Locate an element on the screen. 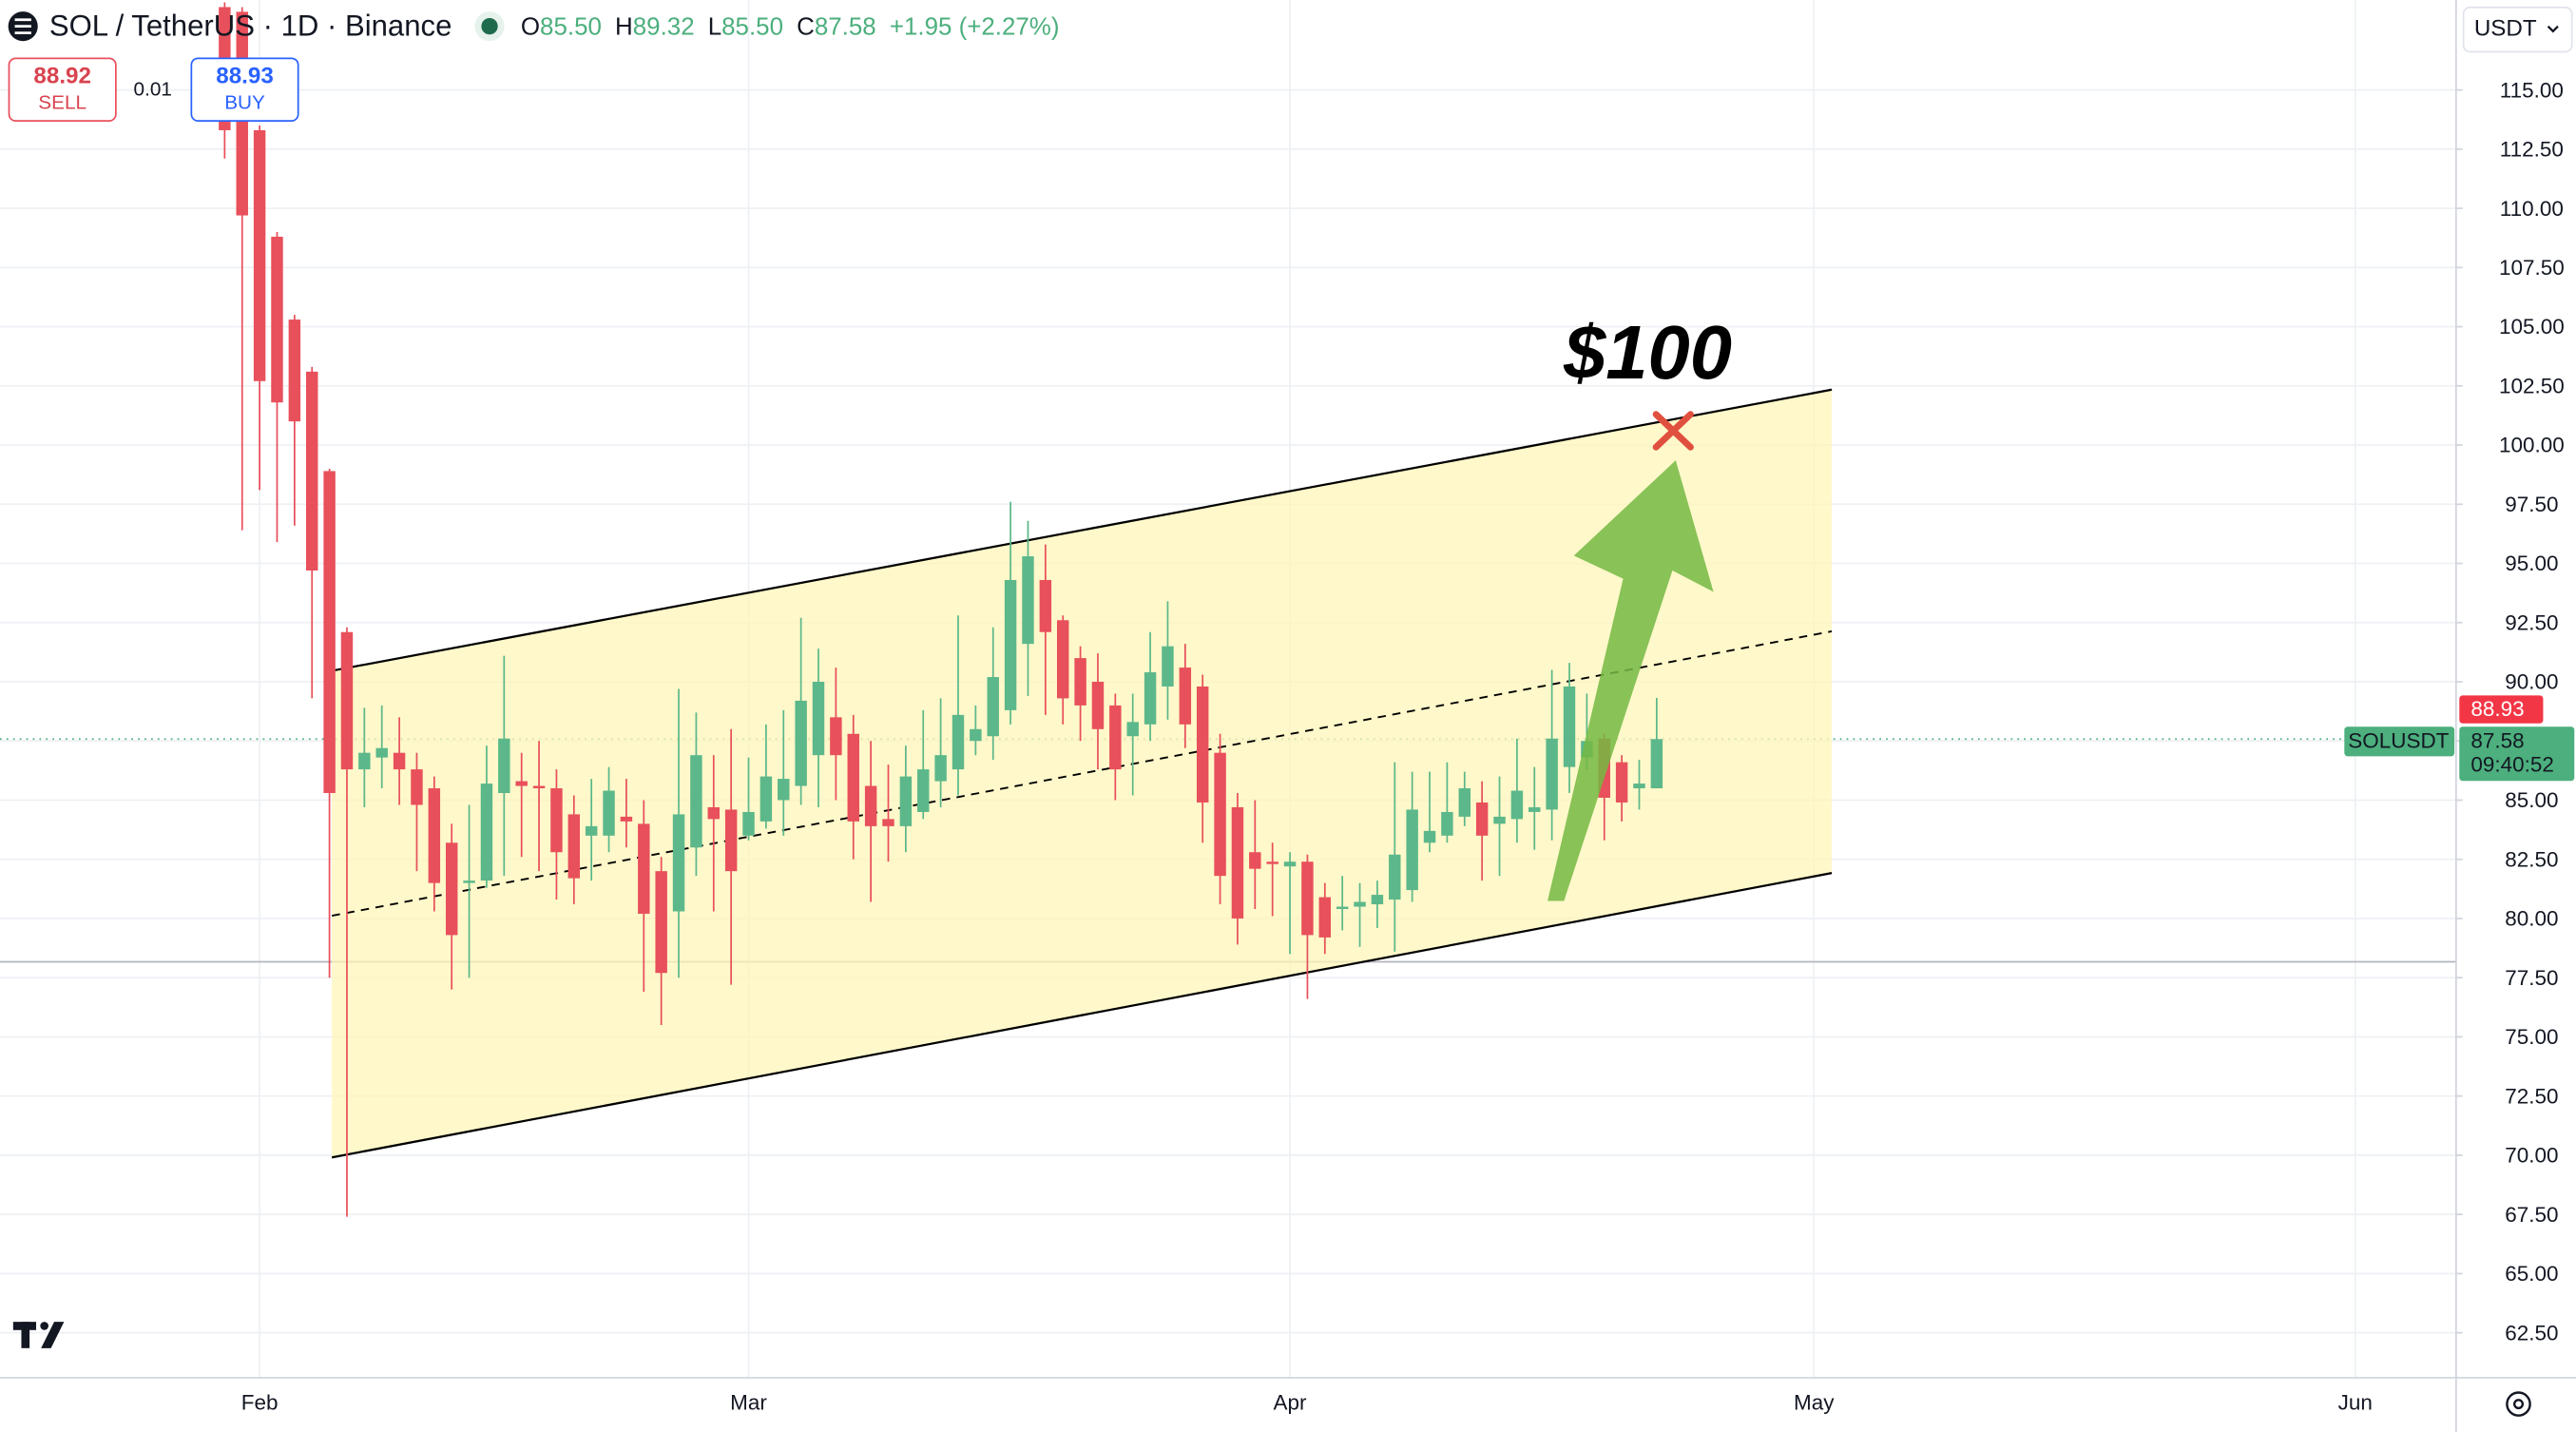  settings-icon is located at coordinates (2519, 1404).